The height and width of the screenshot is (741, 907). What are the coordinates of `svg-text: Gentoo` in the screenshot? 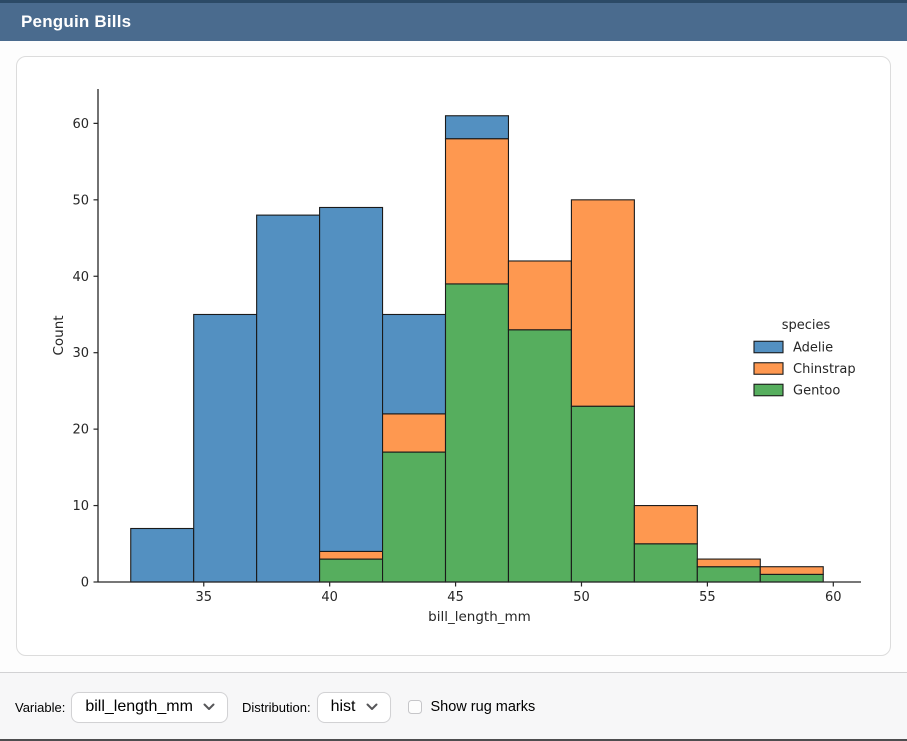 It's located at (816, 391).